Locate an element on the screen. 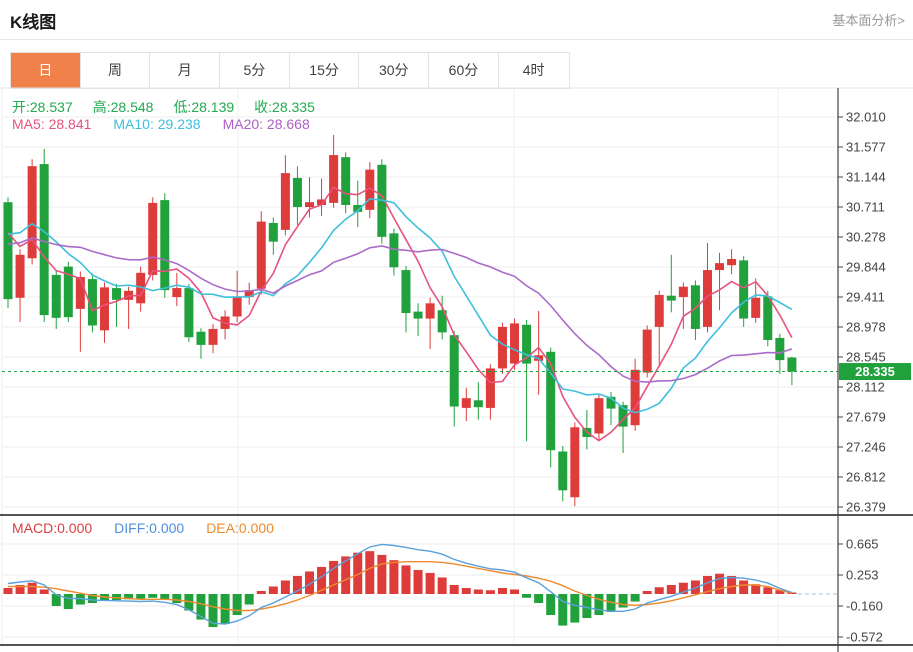 The width and height of the screenshot is (913, 652). tab-周: 周 is located at coordinates (115, 70).